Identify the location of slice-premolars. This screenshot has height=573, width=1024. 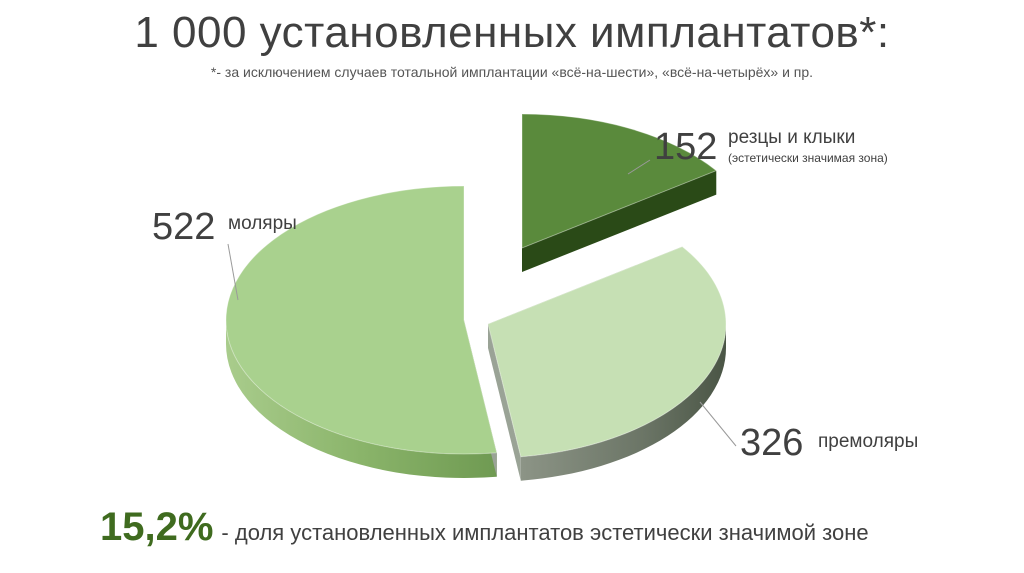
(607, 363).